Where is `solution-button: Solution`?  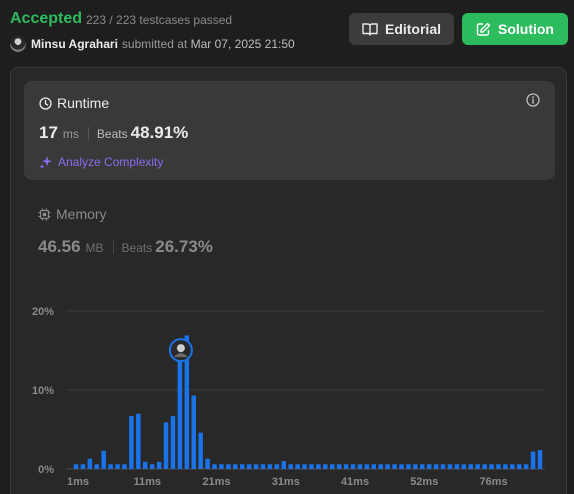 solution-button: Solution is located at coordinates (515, 29).